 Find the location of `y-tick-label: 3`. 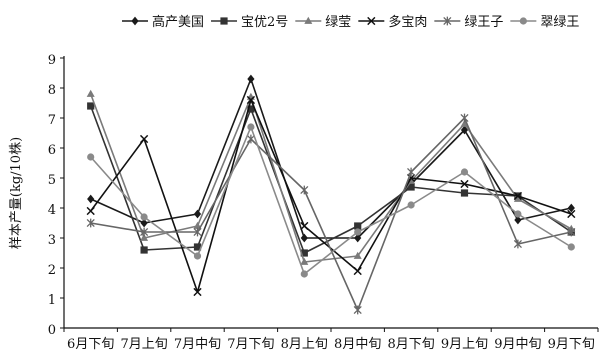

y-tick-label: 3 is located at coordinates (52, 240).